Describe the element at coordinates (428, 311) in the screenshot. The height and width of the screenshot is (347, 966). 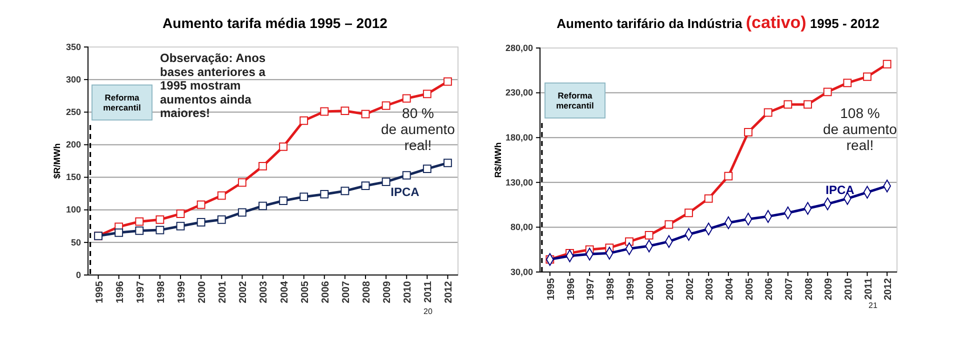
I see `text: 20` at that location.